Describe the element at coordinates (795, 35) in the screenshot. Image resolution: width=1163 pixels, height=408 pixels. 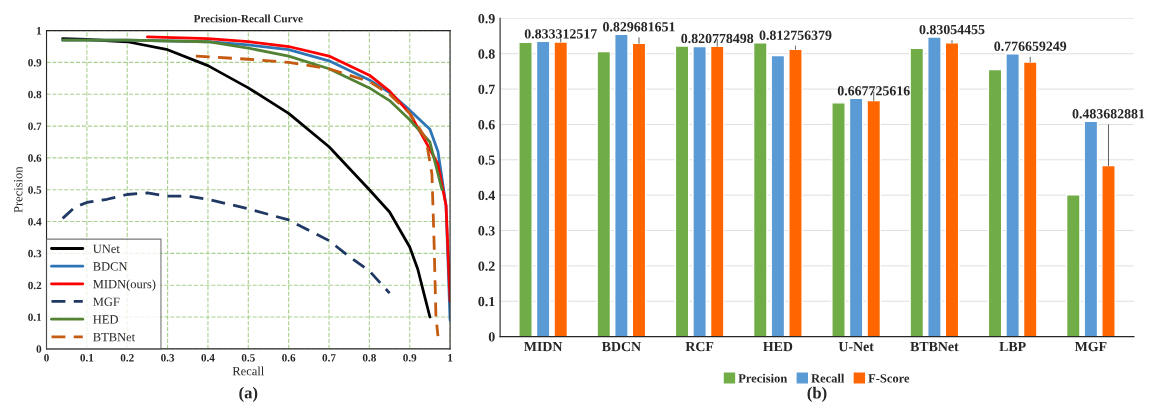
I see `data-label: 0.812756379` at that location.